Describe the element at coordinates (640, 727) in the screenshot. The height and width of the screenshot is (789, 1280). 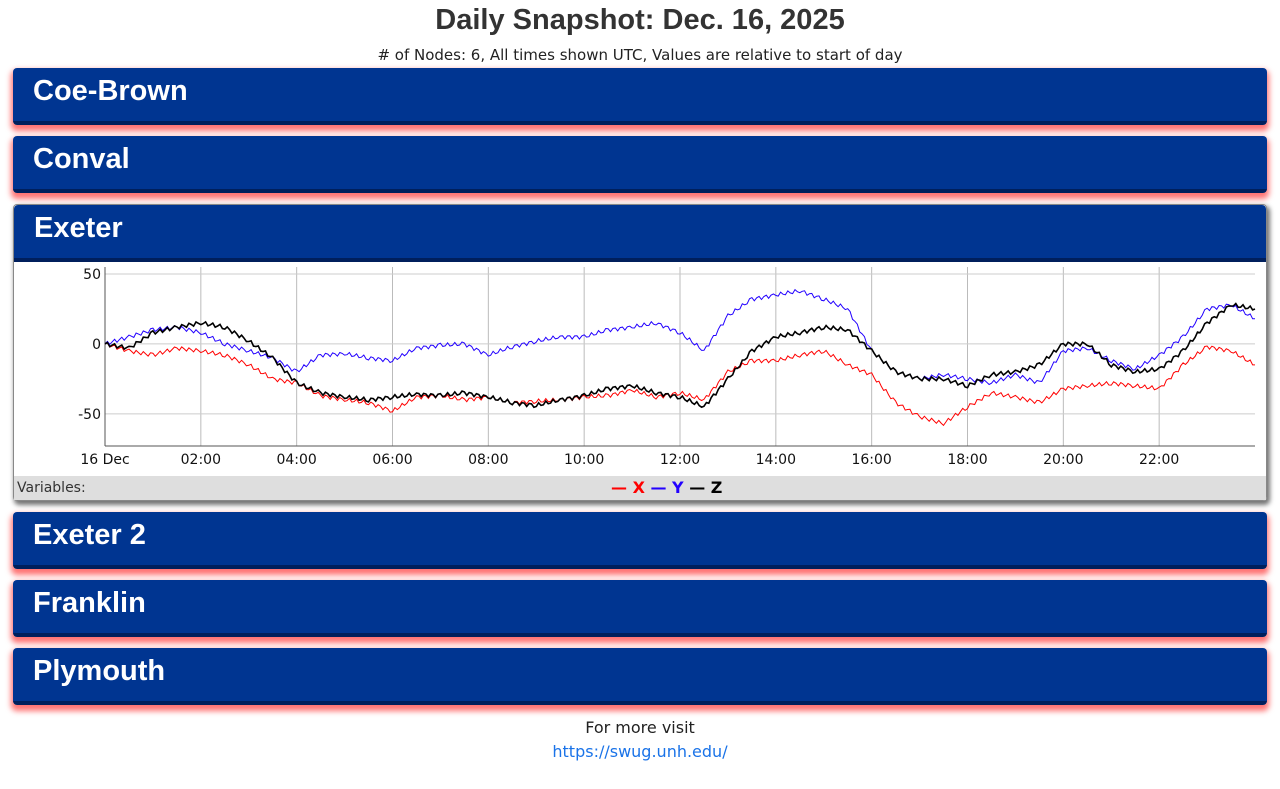
I see `footer-text: For more visit` at that location.